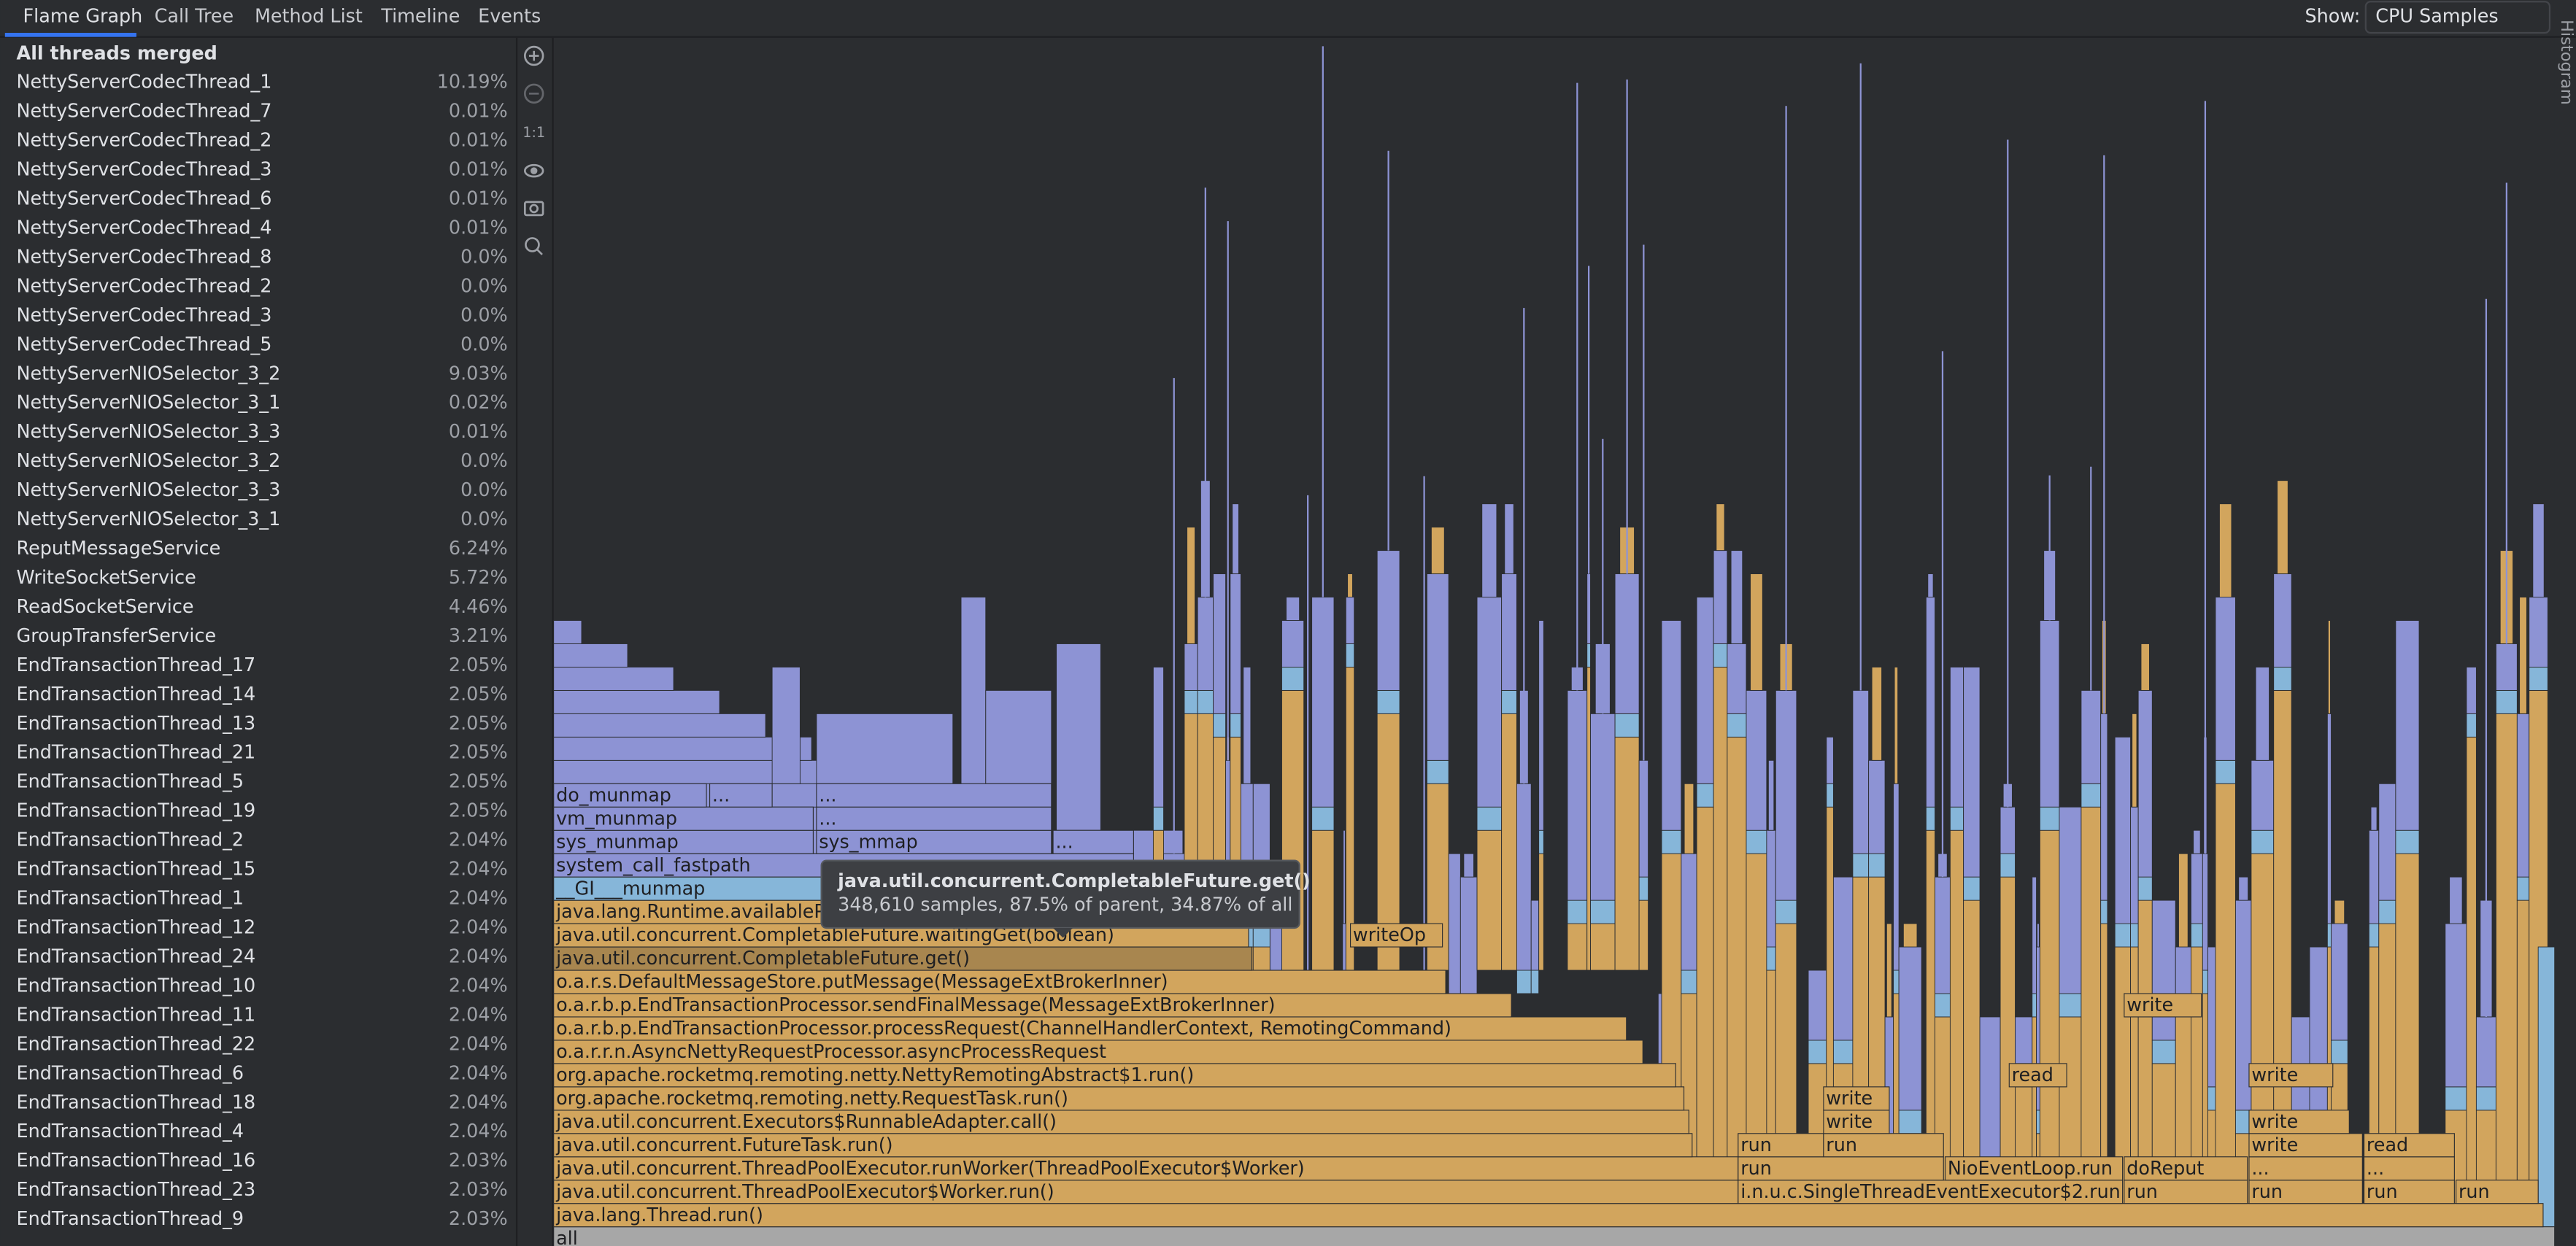 The height and width of the screenshot is (1246, 2576). Describe the element at coordinates (630, 796) in the screenshot. I see `flame-frame: do_munmap` at that location.